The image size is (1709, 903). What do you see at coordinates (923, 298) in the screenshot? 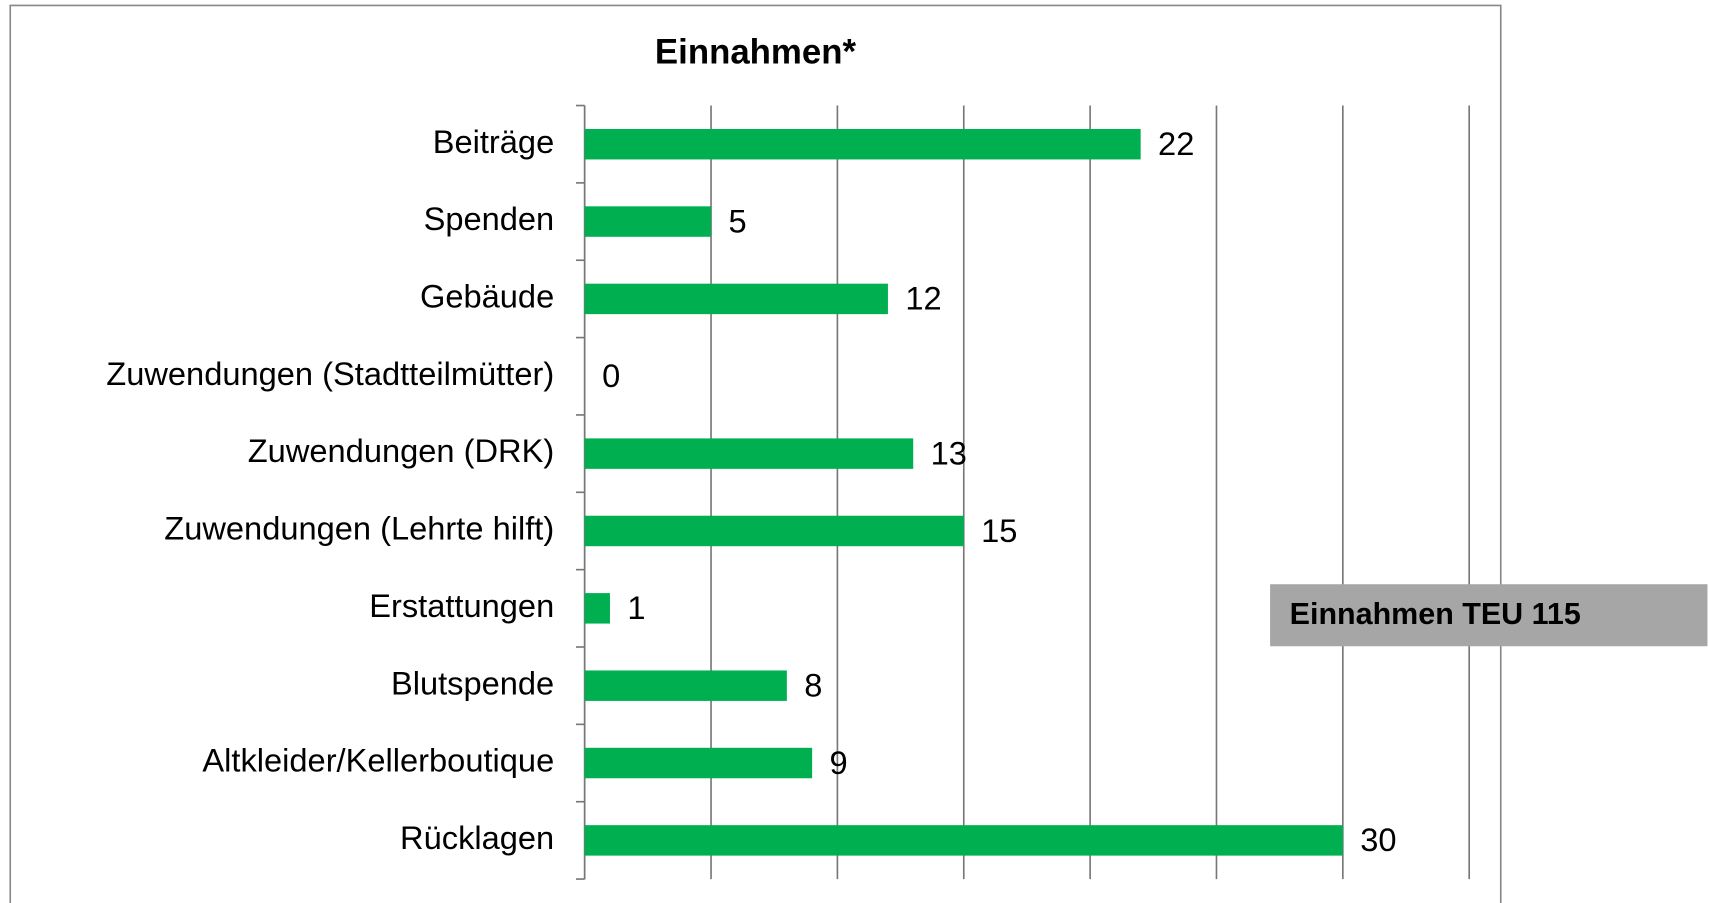
I see `data-label: 12` at bounding box center [923, 298].